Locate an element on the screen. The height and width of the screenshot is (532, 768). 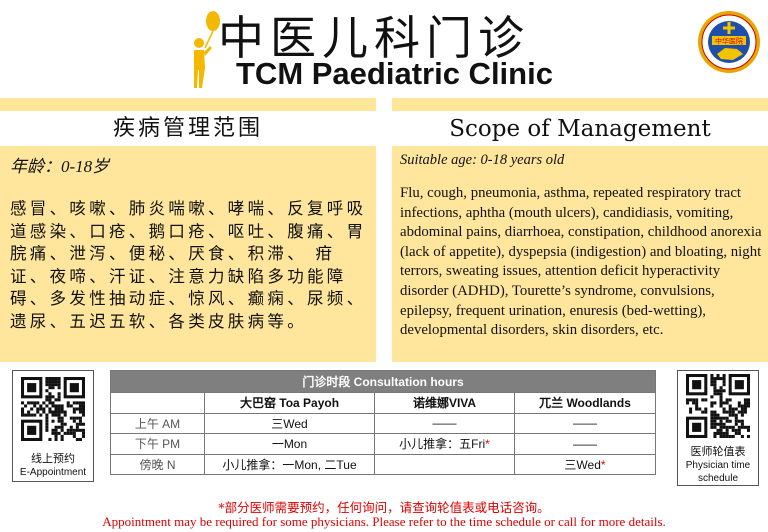
table-cell: 三Wed is located at coordinates (289, 423).